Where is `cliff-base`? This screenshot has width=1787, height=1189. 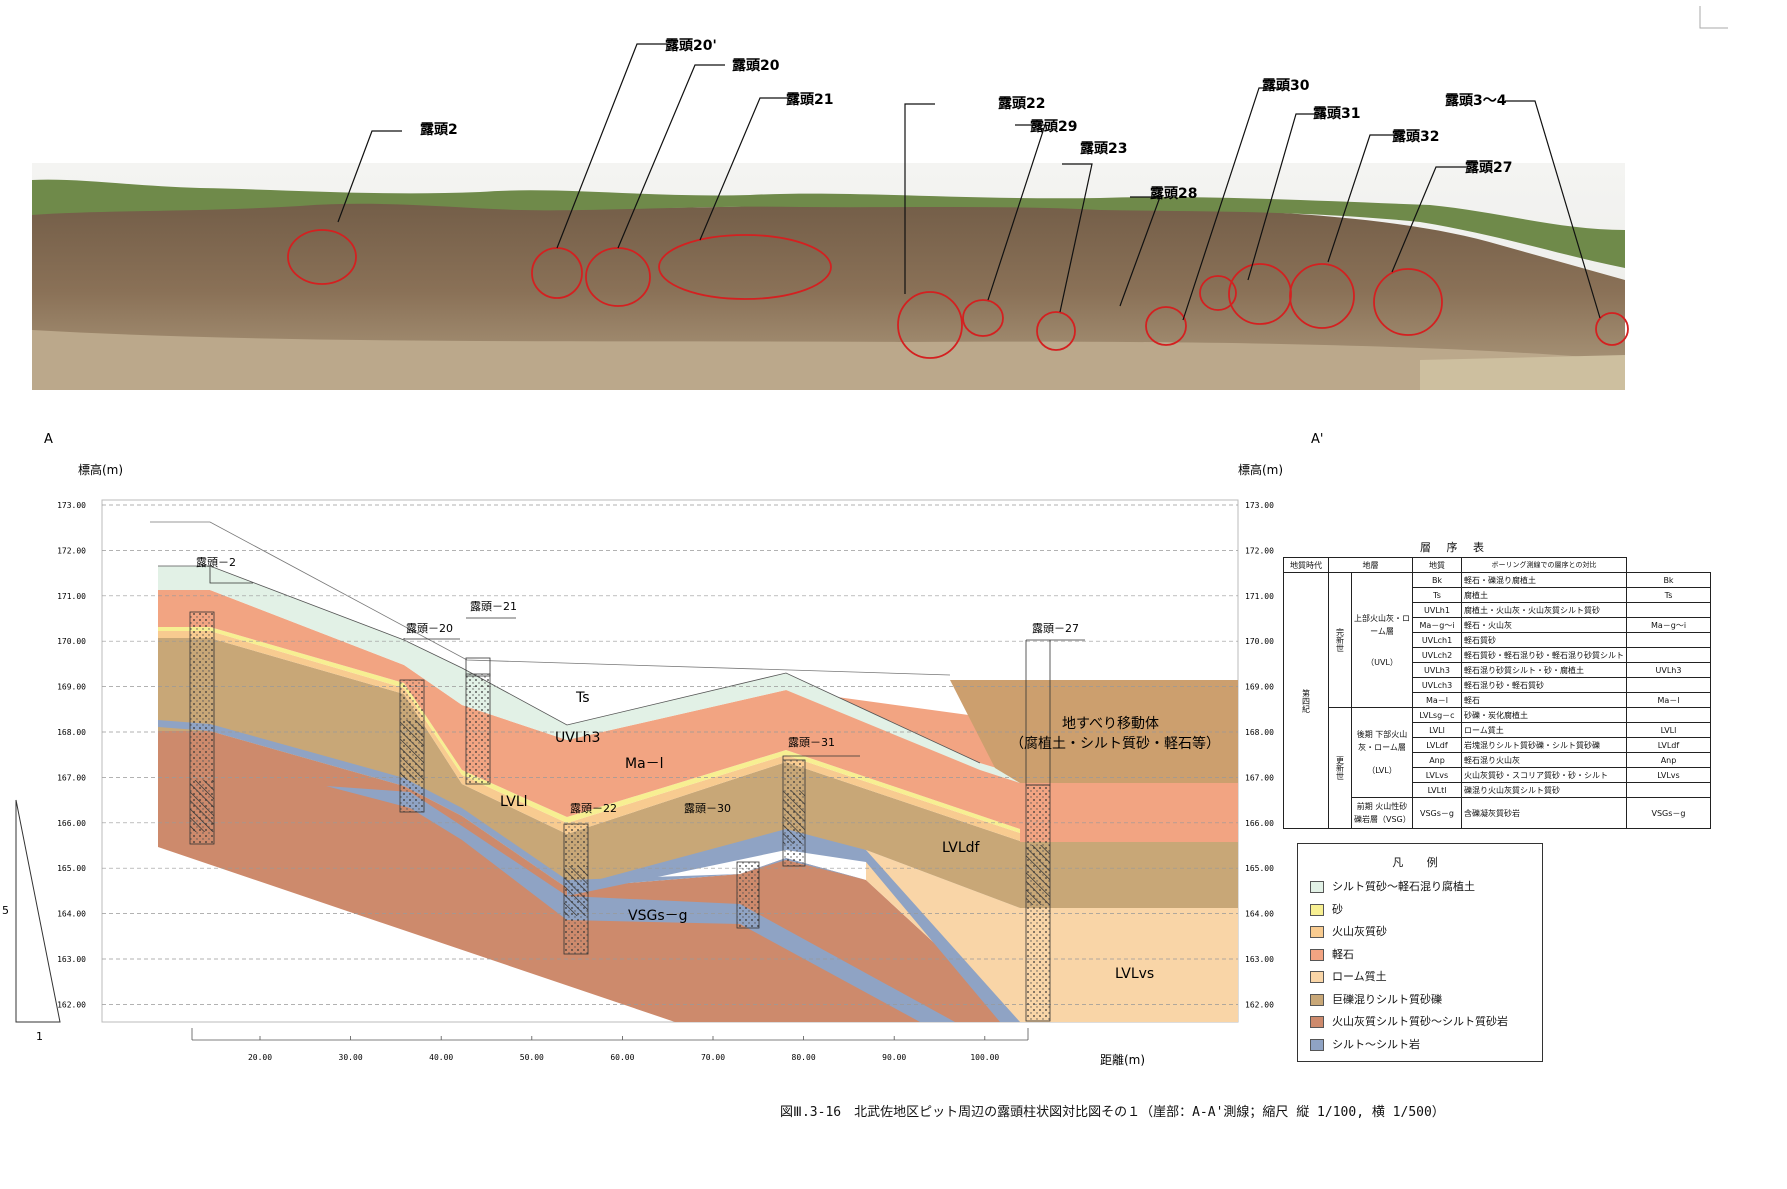
cliff-base is located at coordinates (828, 364).